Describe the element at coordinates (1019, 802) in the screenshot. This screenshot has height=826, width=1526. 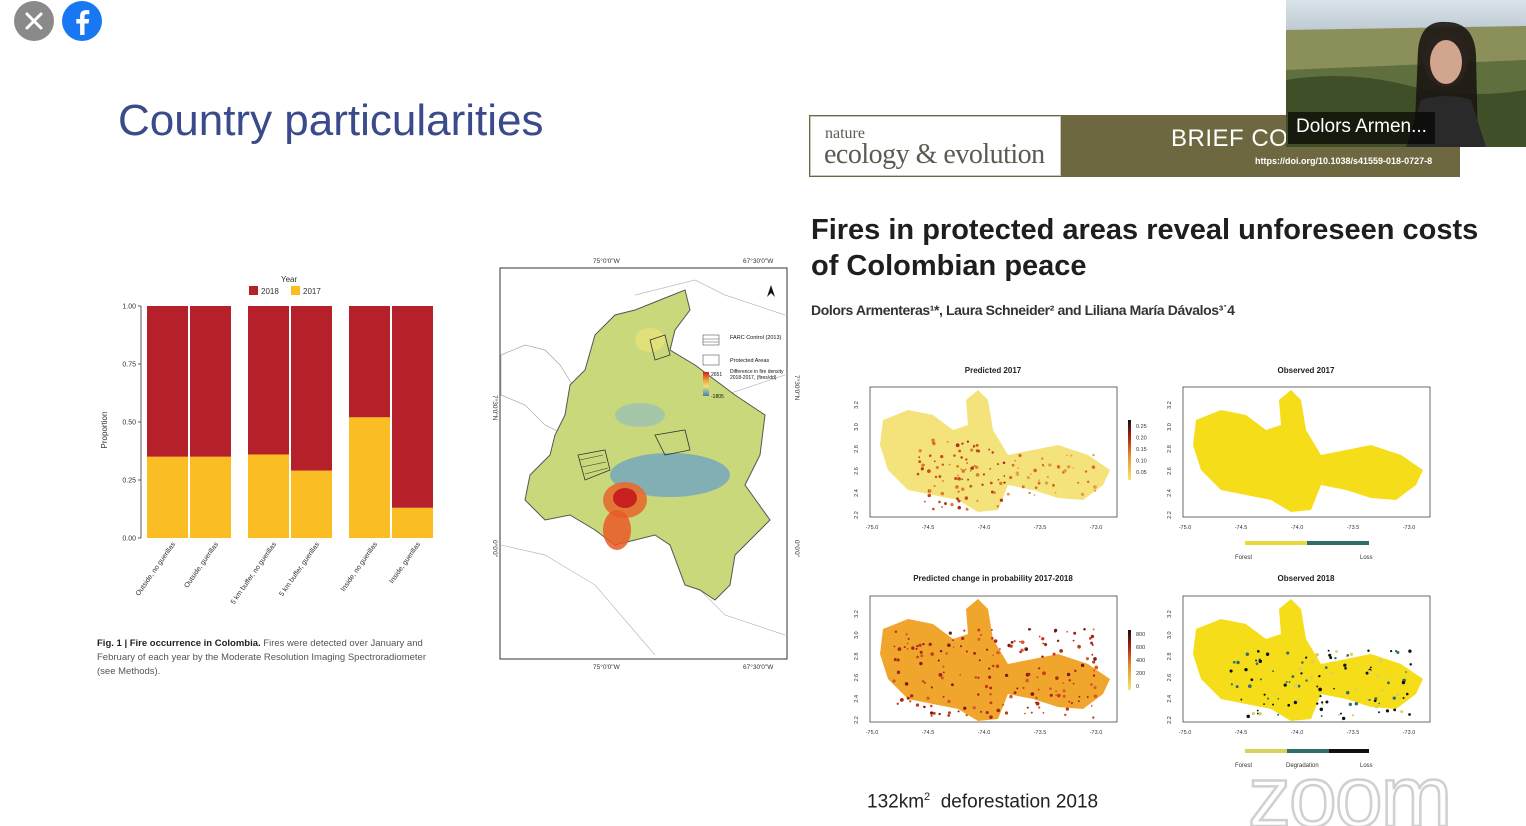
I see `deforestation-text: deforestation 2018` at that location.